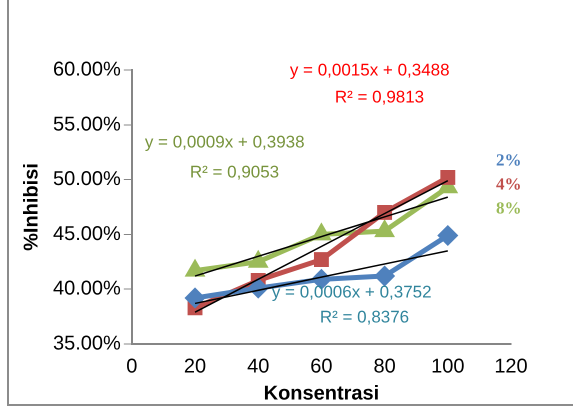  What do you see at coordinates (322, 393) in the screenshot?
I see `x-axis-title: Konsentrasi` at bounding box center [322, 393].